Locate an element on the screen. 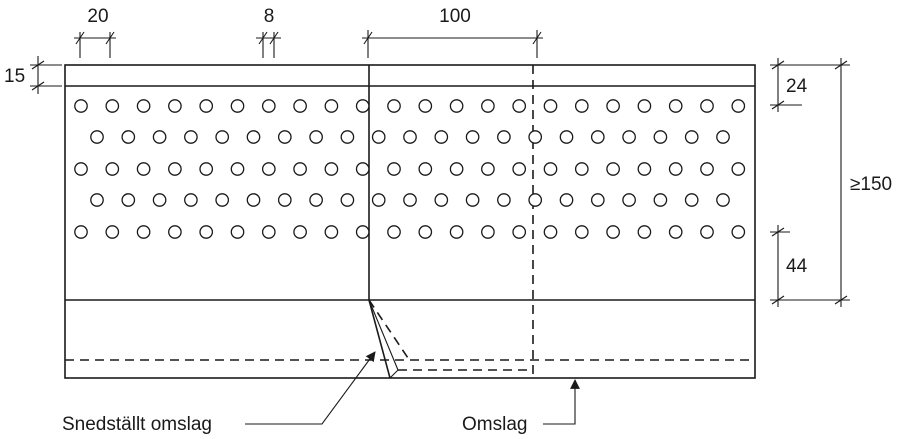 This screenshot has width=900, height=439. dim-holes-to-bottom-band: 44 is located at coordinates (789, 266).